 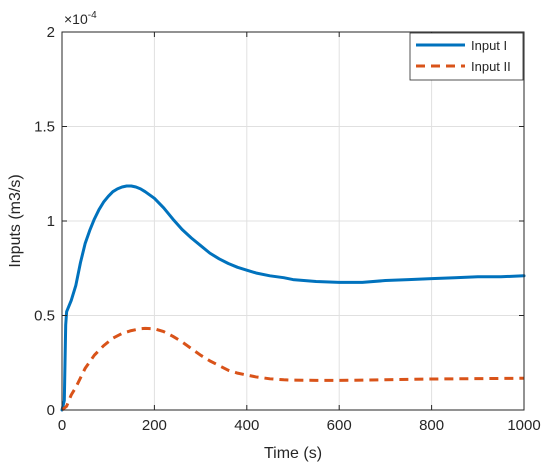 What do you see at coordinates (491, 66) in the screenshot?
I see `legend-label-input-ii: Input II` at bounding box center [491, 66].